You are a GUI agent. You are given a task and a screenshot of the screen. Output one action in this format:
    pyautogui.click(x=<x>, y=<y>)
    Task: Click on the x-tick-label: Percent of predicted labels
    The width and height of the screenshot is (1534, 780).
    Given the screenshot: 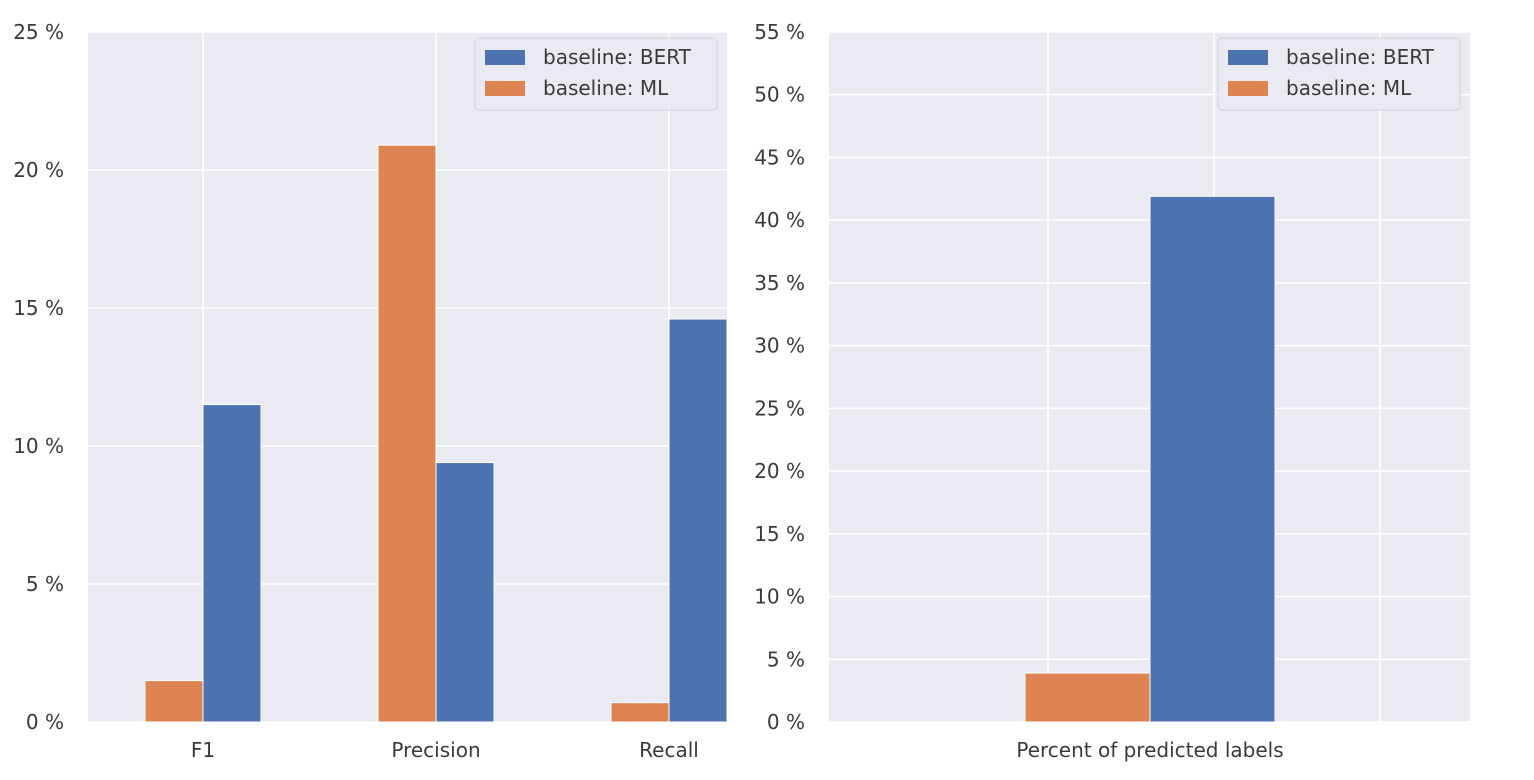 What is the action you would take?
    pyautogui.click(x=1149, y=750)
    